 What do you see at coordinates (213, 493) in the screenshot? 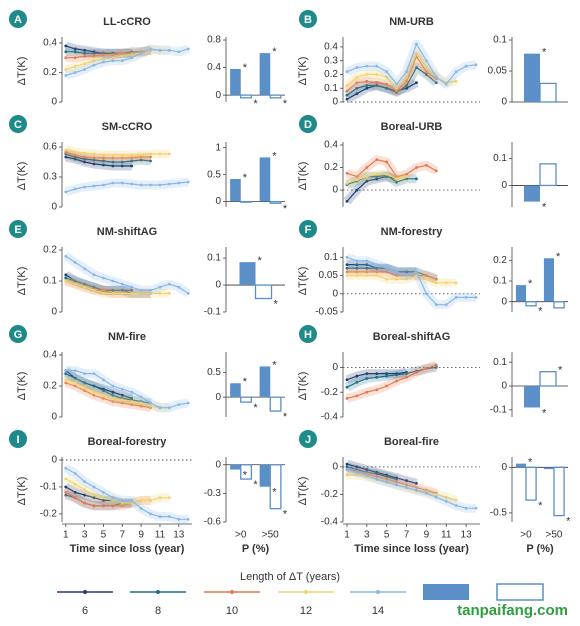
I see `y-tick-label: -0.3` at bounding box center [213, 493].